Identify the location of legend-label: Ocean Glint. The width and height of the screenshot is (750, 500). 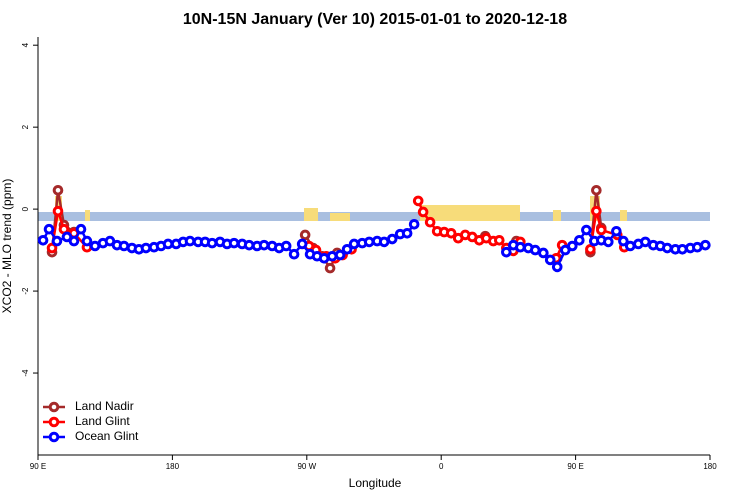
(107, 436).